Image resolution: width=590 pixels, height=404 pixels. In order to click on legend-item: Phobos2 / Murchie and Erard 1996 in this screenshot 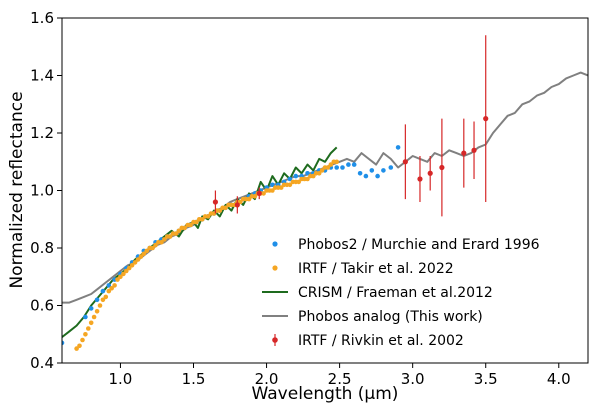, I will do `click(406, 245)`.